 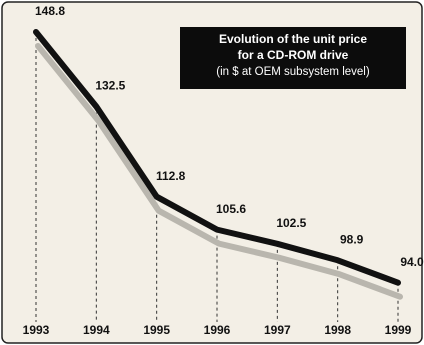 What do you see at coordinates (293, 39) in the screenshot?
I see `chart-title: Evolution of the unit price` at bounding box center [293, 39].